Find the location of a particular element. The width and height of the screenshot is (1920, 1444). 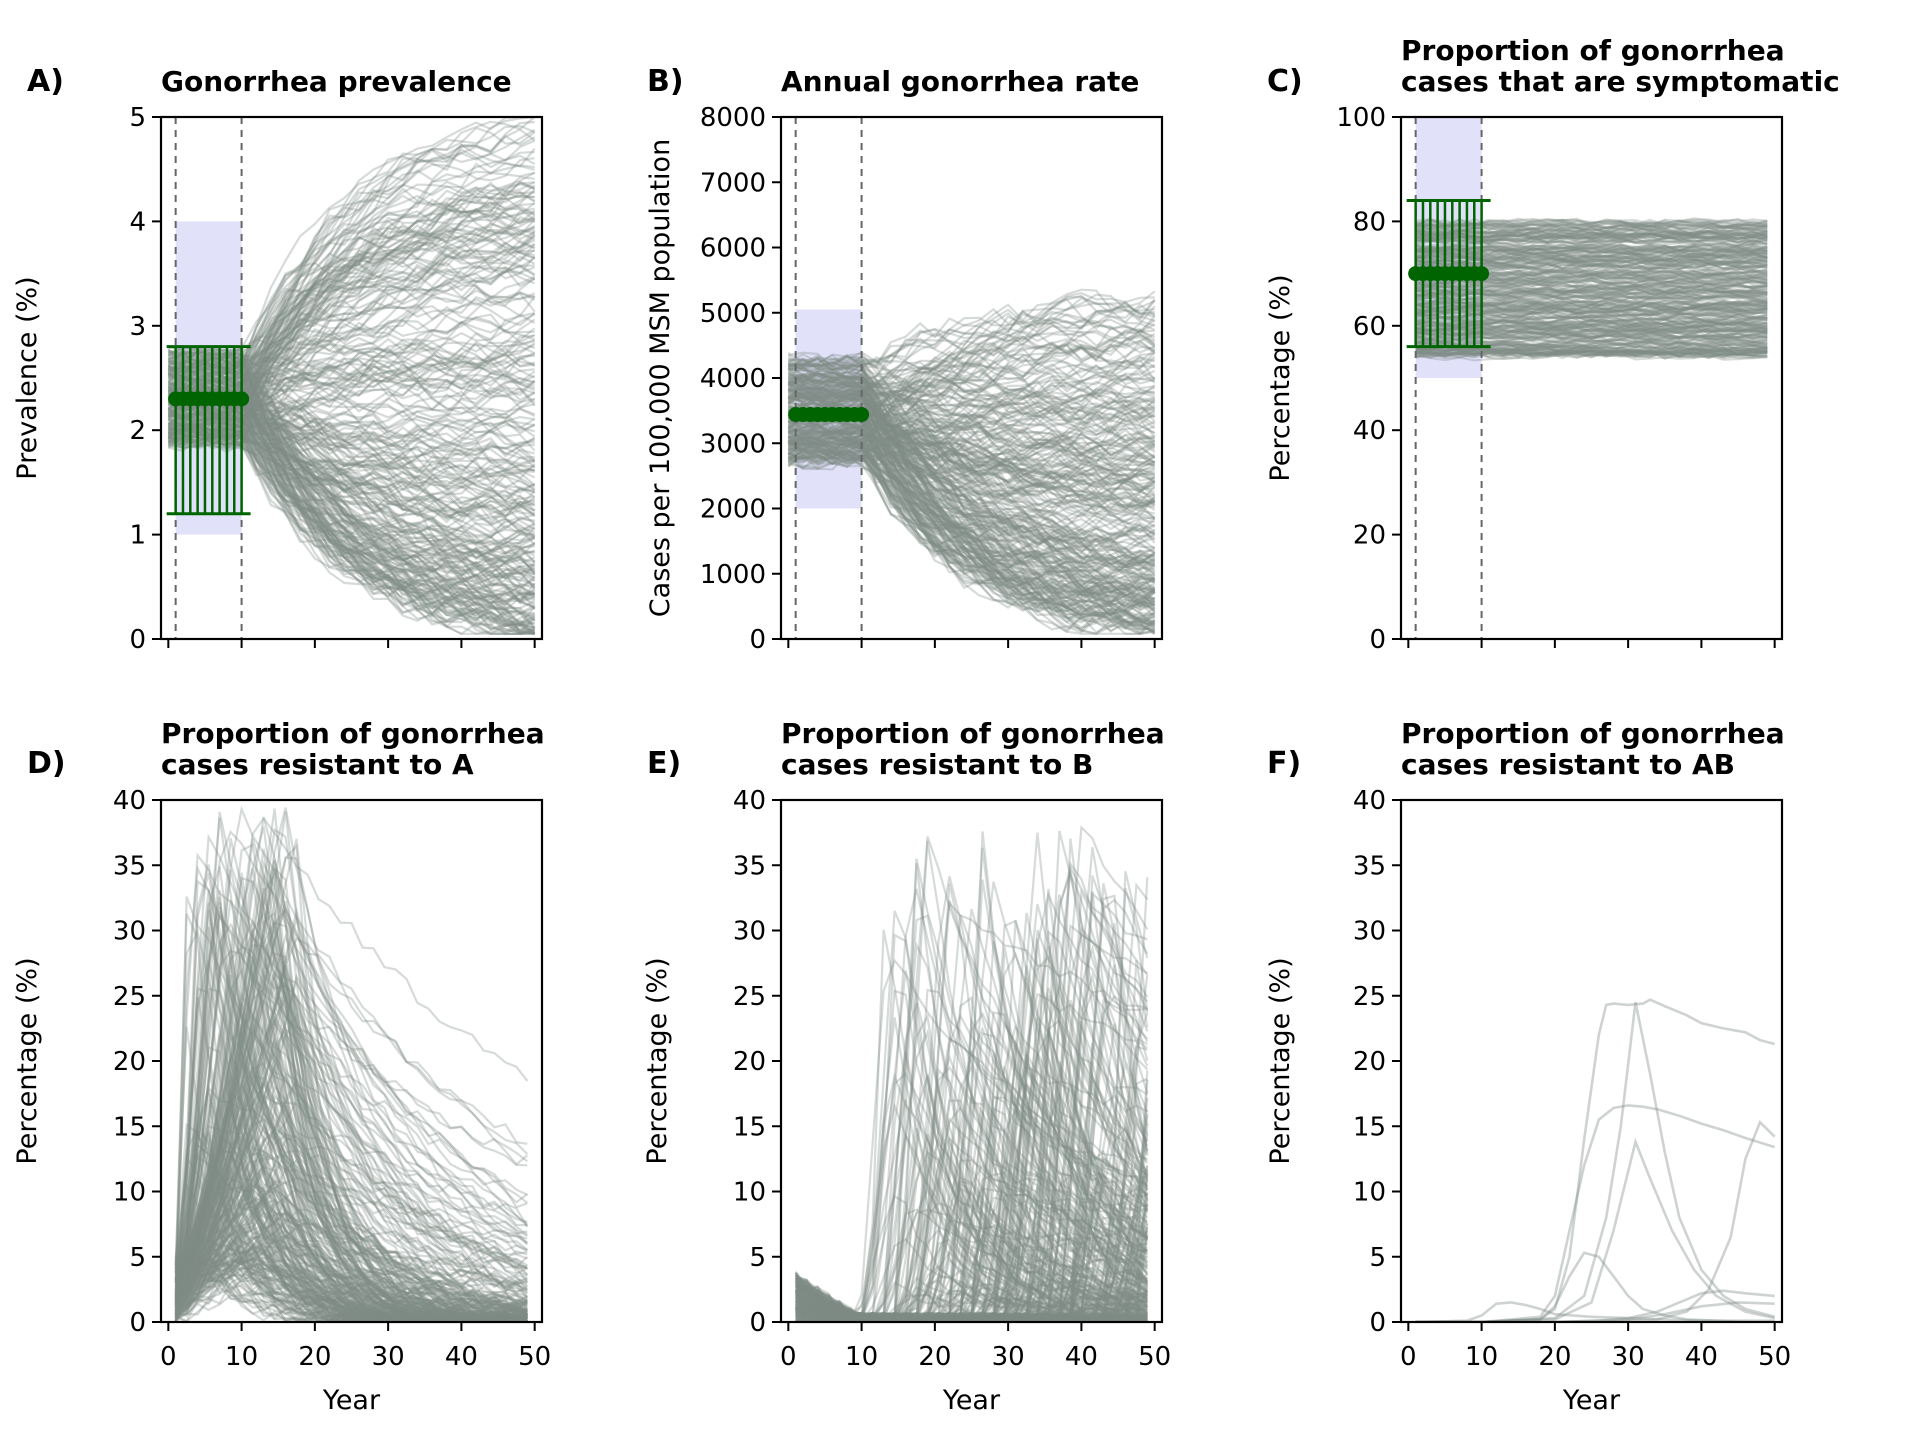

plot-area is located at coordinates (351, 378).